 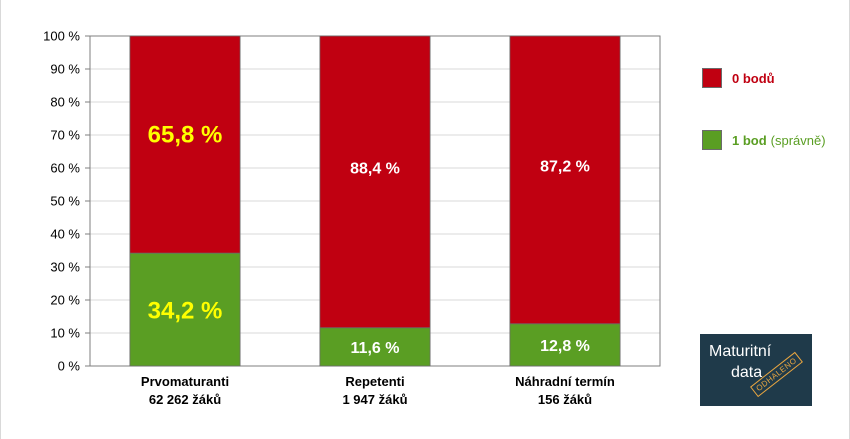 What do you see at coordinates (712, 140) in the screenshot?
I see `legend-swatch-1-bod` at bounding box center [712, 140].